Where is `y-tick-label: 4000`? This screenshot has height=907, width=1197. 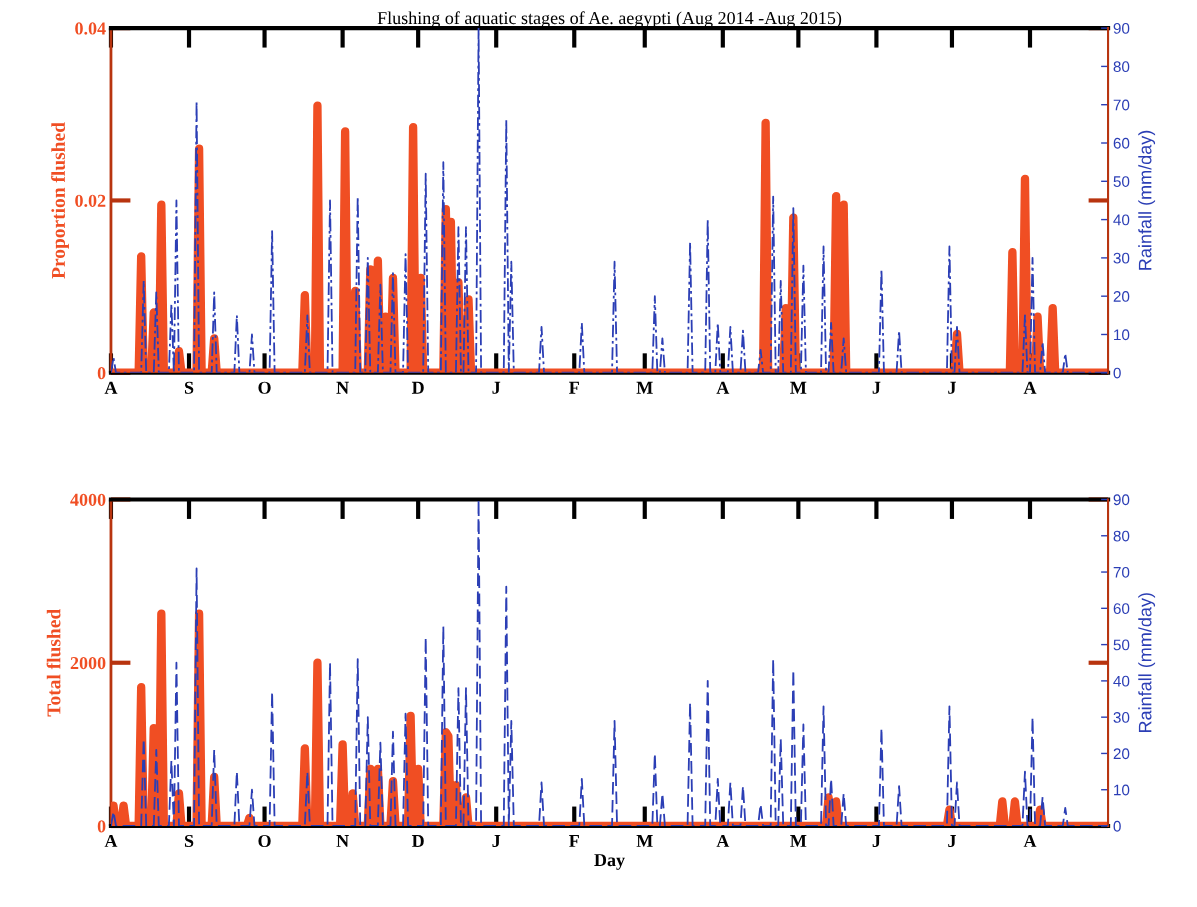 y-tick-label: 4000 is located at coordinates (88, 499).